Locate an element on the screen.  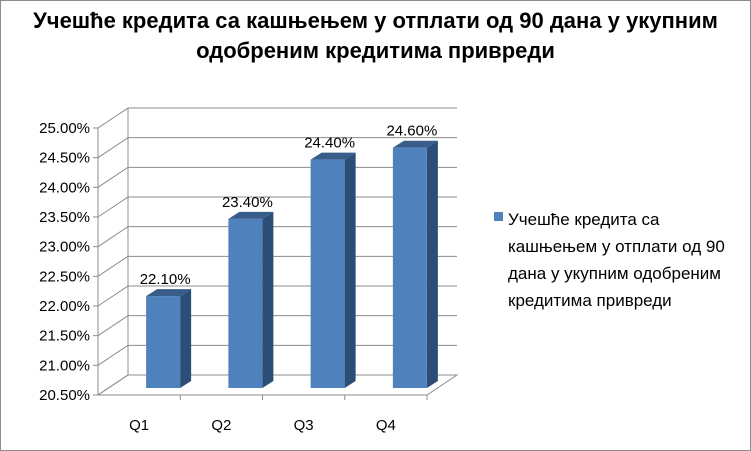
y-tick-label: 21.00% is located at coordinates (64, 365).